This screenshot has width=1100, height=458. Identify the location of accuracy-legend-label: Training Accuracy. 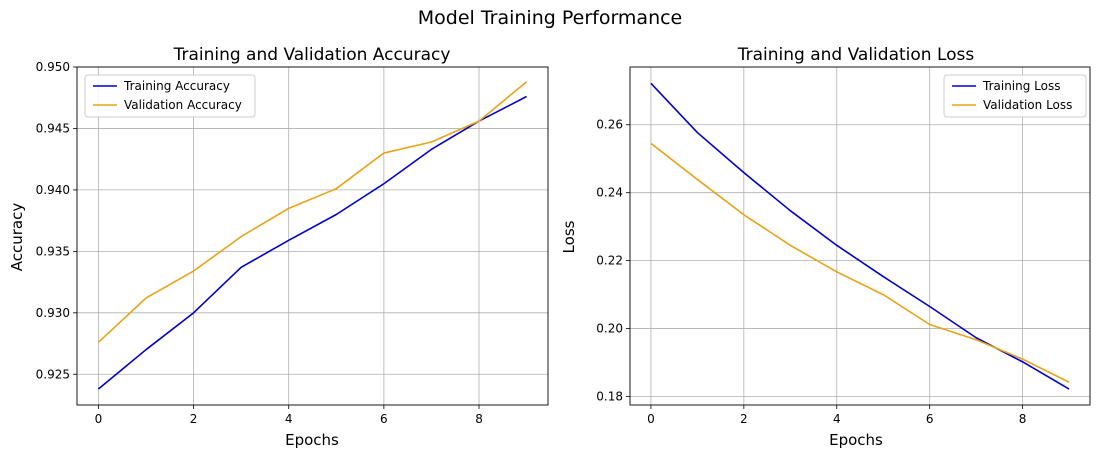
(176, 86).